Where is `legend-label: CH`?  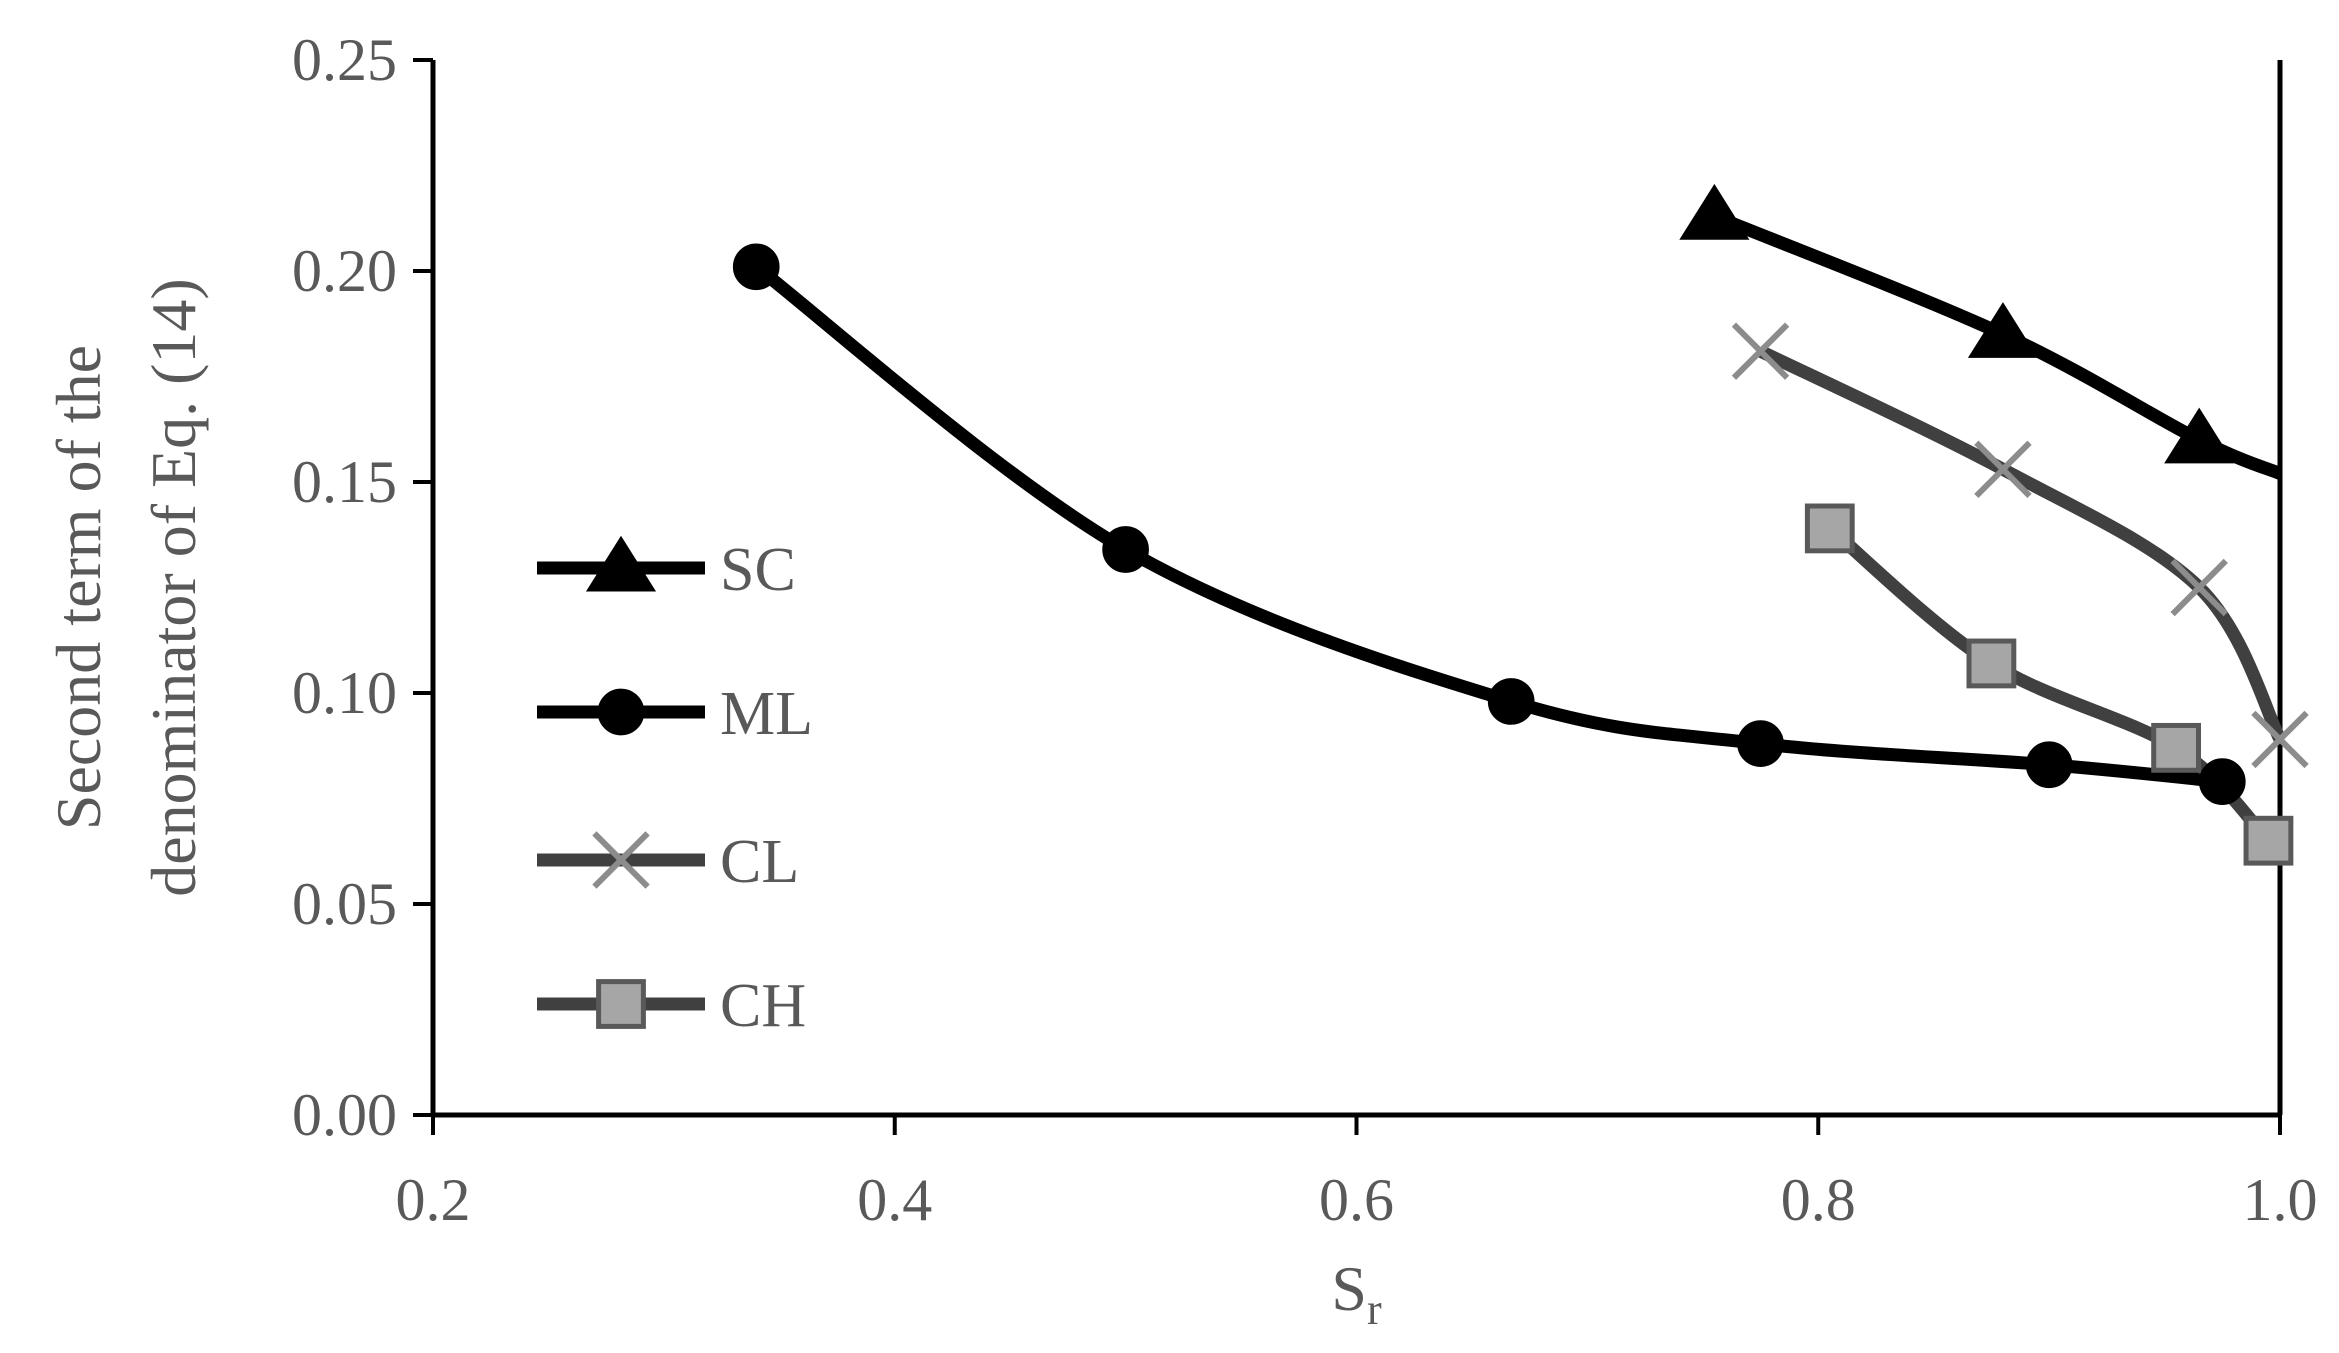 legend-label: CH is located at coordinates (763, 1006).